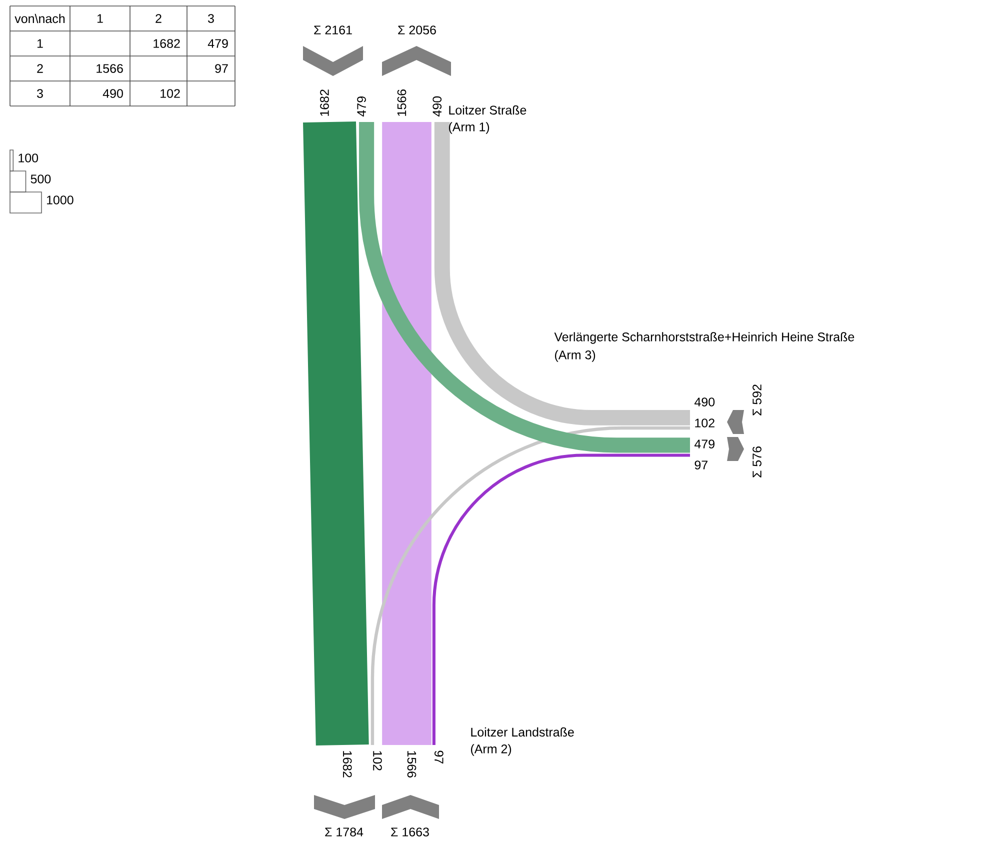 The image size is (982, 843). I want to click on data-label: 1566, so click(109, 68).